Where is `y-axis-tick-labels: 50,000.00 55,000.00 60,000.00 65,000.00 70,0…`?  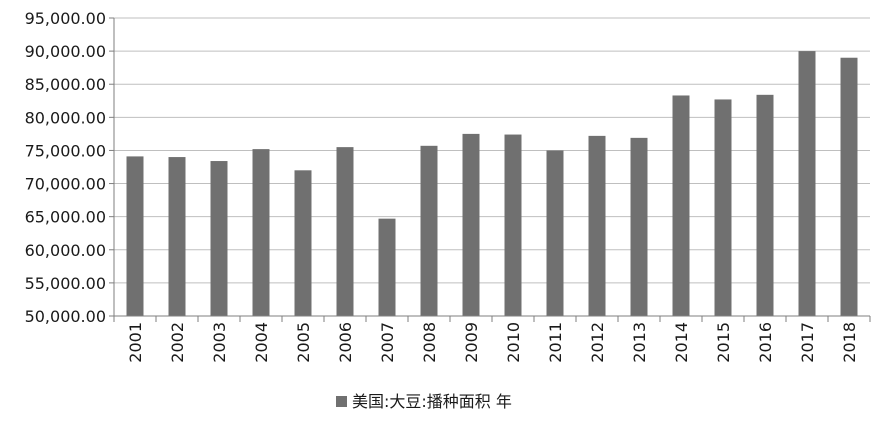
y-axis-tick-labels: 50,000.00 55,000.00 60,000.00 65,000.00 70,0… is located at coordinates (65, 167).